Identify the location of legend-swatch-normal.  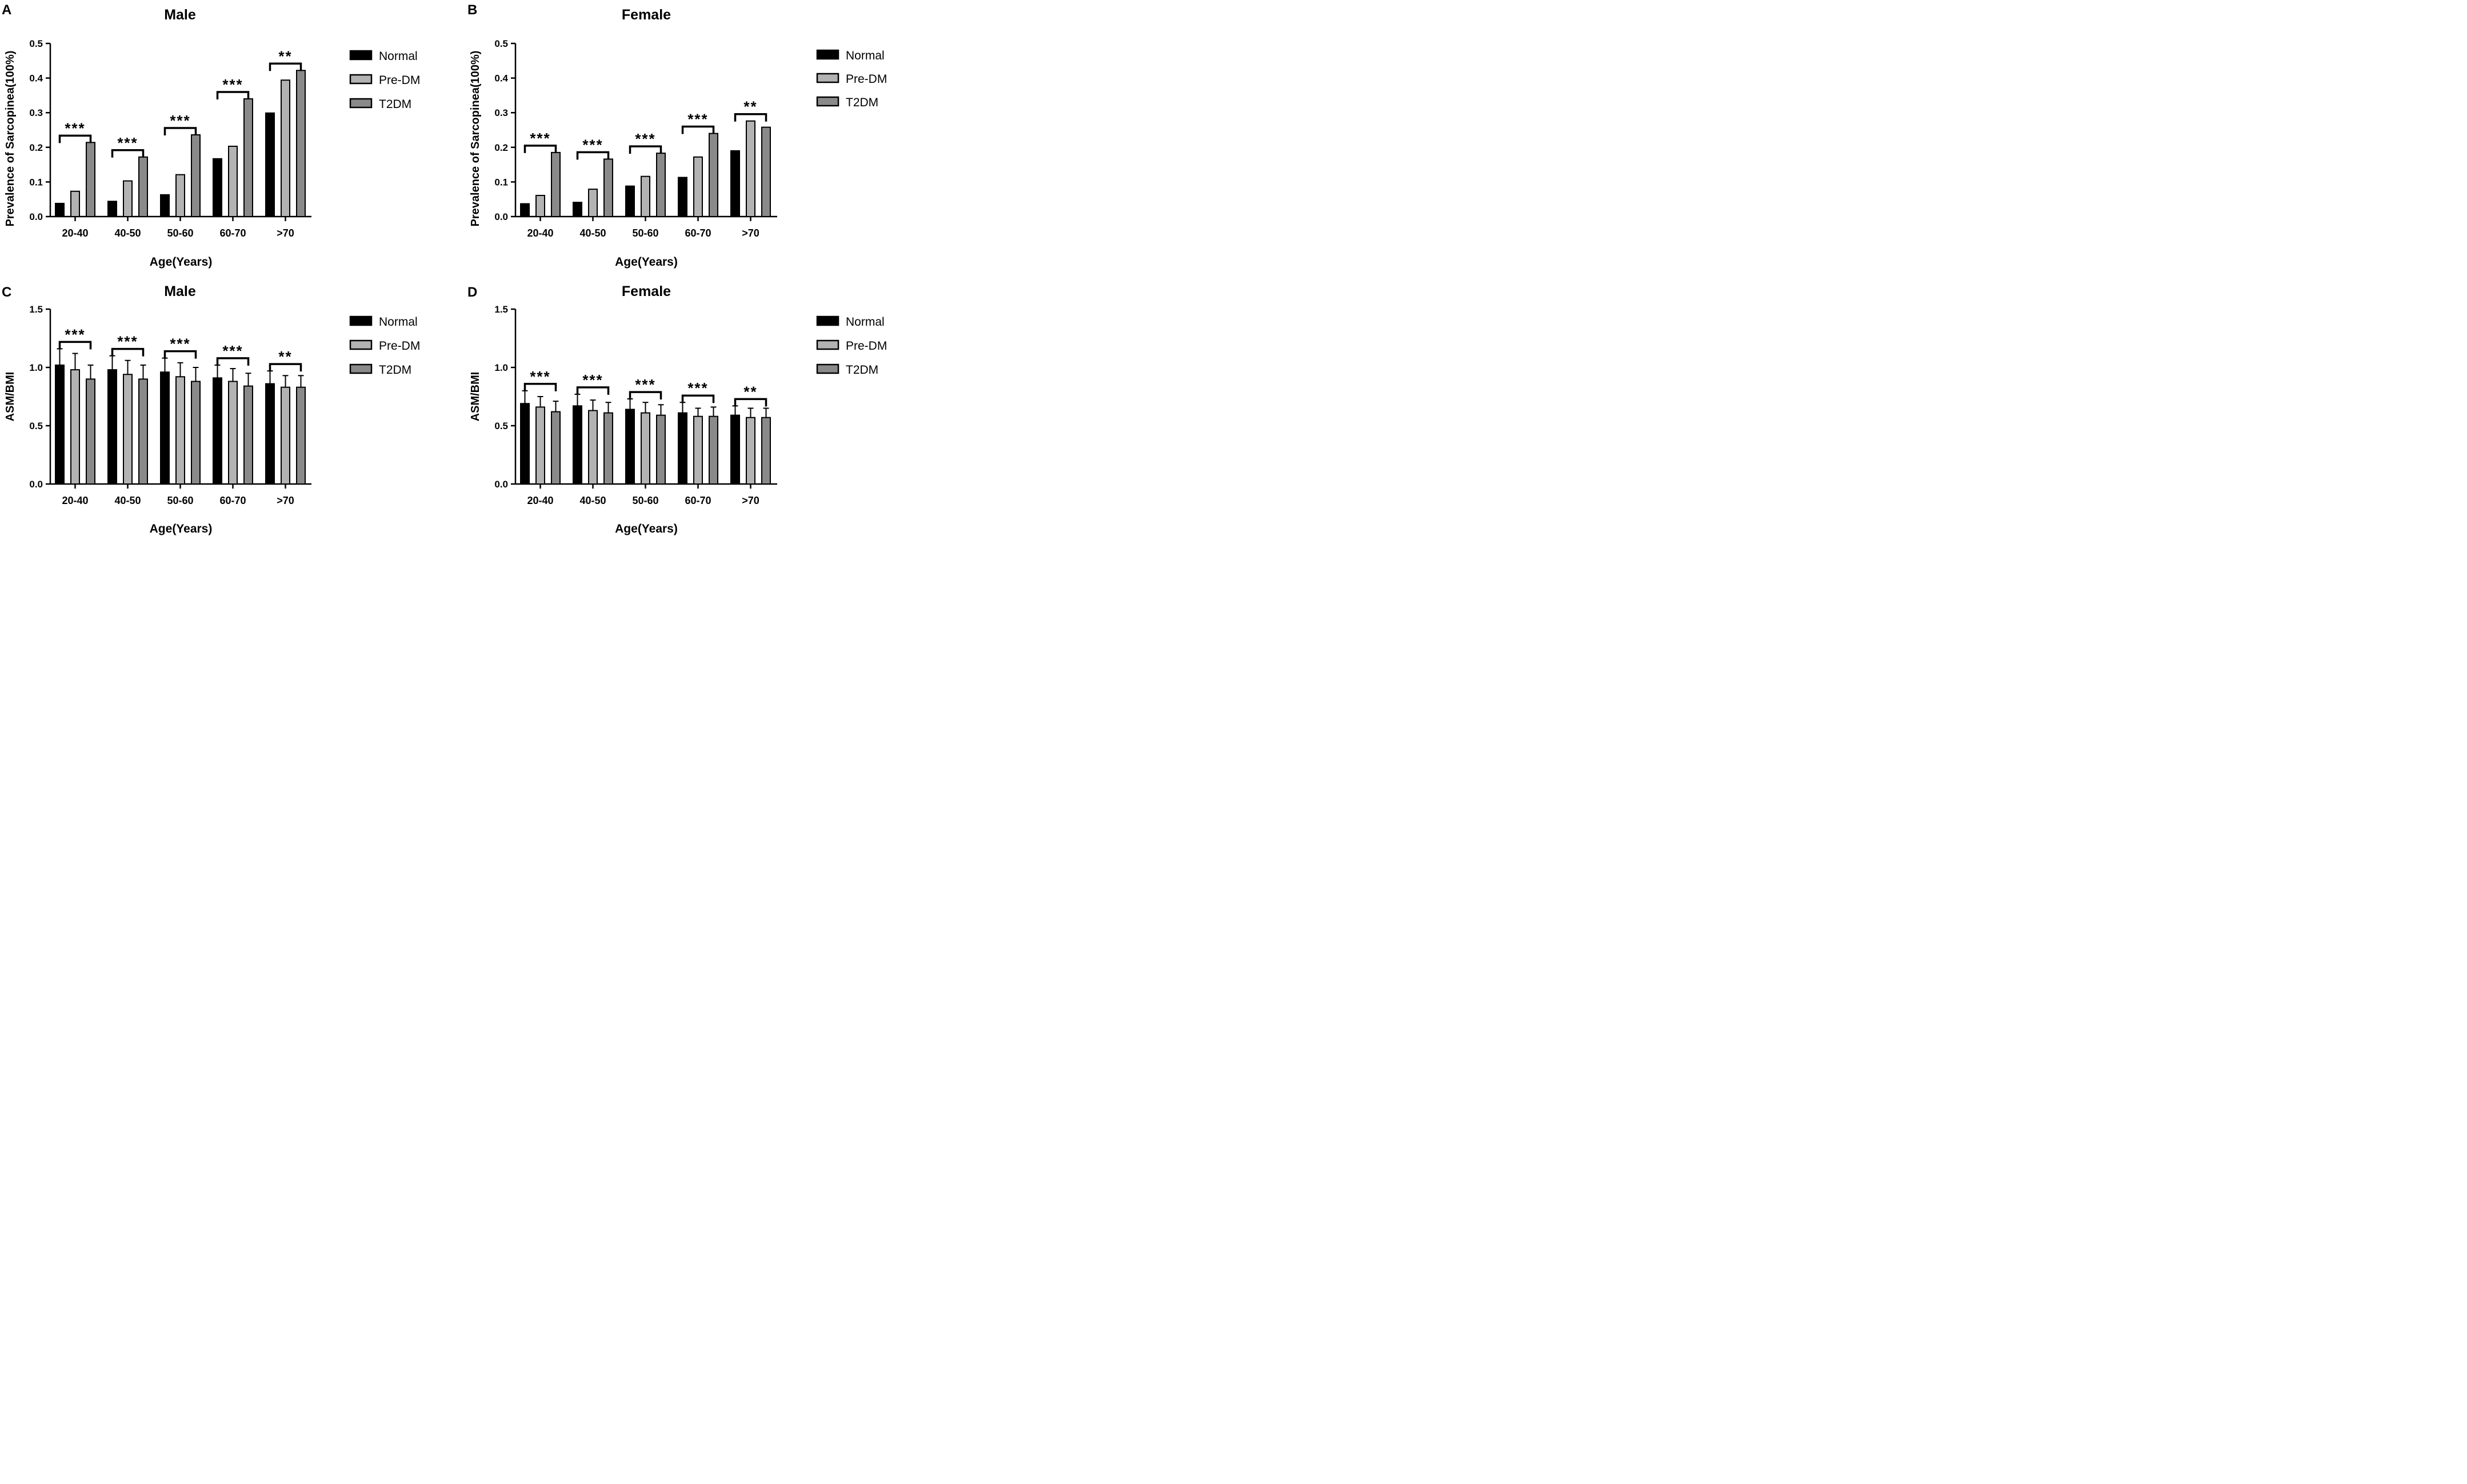
(827, 54).